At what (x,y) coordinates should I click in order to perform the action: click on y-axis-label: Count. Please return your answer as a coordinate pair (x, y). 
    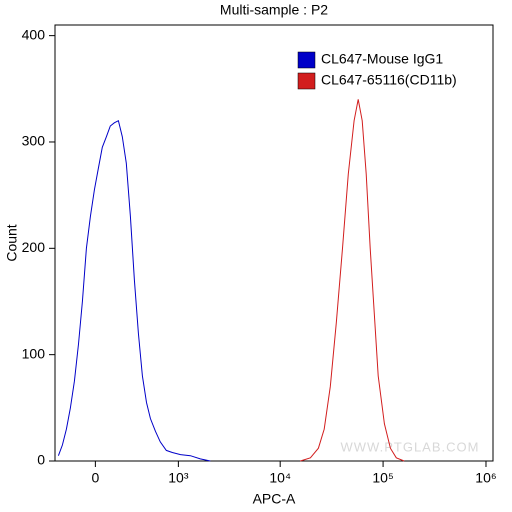
    Looking at the image, I should click on (12, 242).